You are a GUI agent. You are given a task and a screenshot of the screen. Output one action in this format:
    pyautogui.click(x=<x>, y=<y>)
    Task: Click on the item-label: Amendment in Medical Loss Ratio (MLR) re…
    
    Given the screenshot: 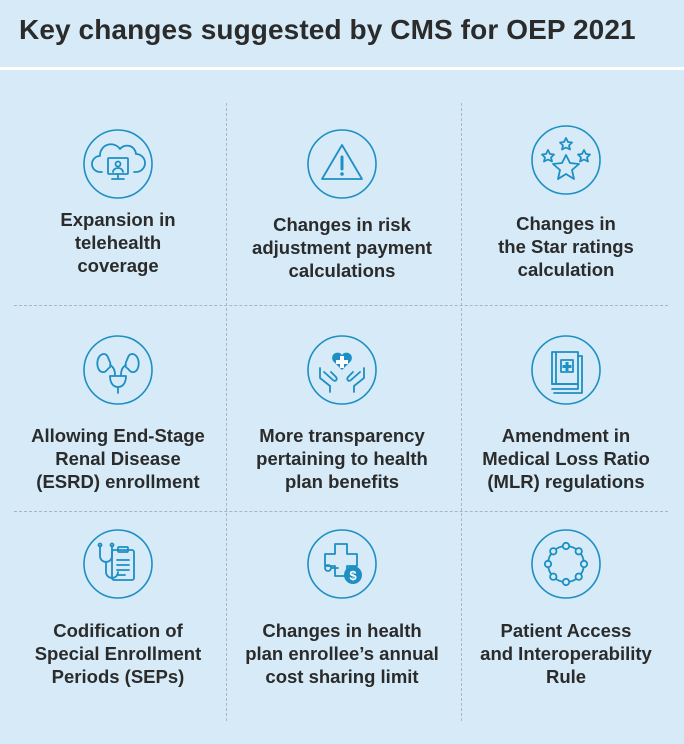 What is the action you would take?
    pyautogui.click(x=566, y=458)
    